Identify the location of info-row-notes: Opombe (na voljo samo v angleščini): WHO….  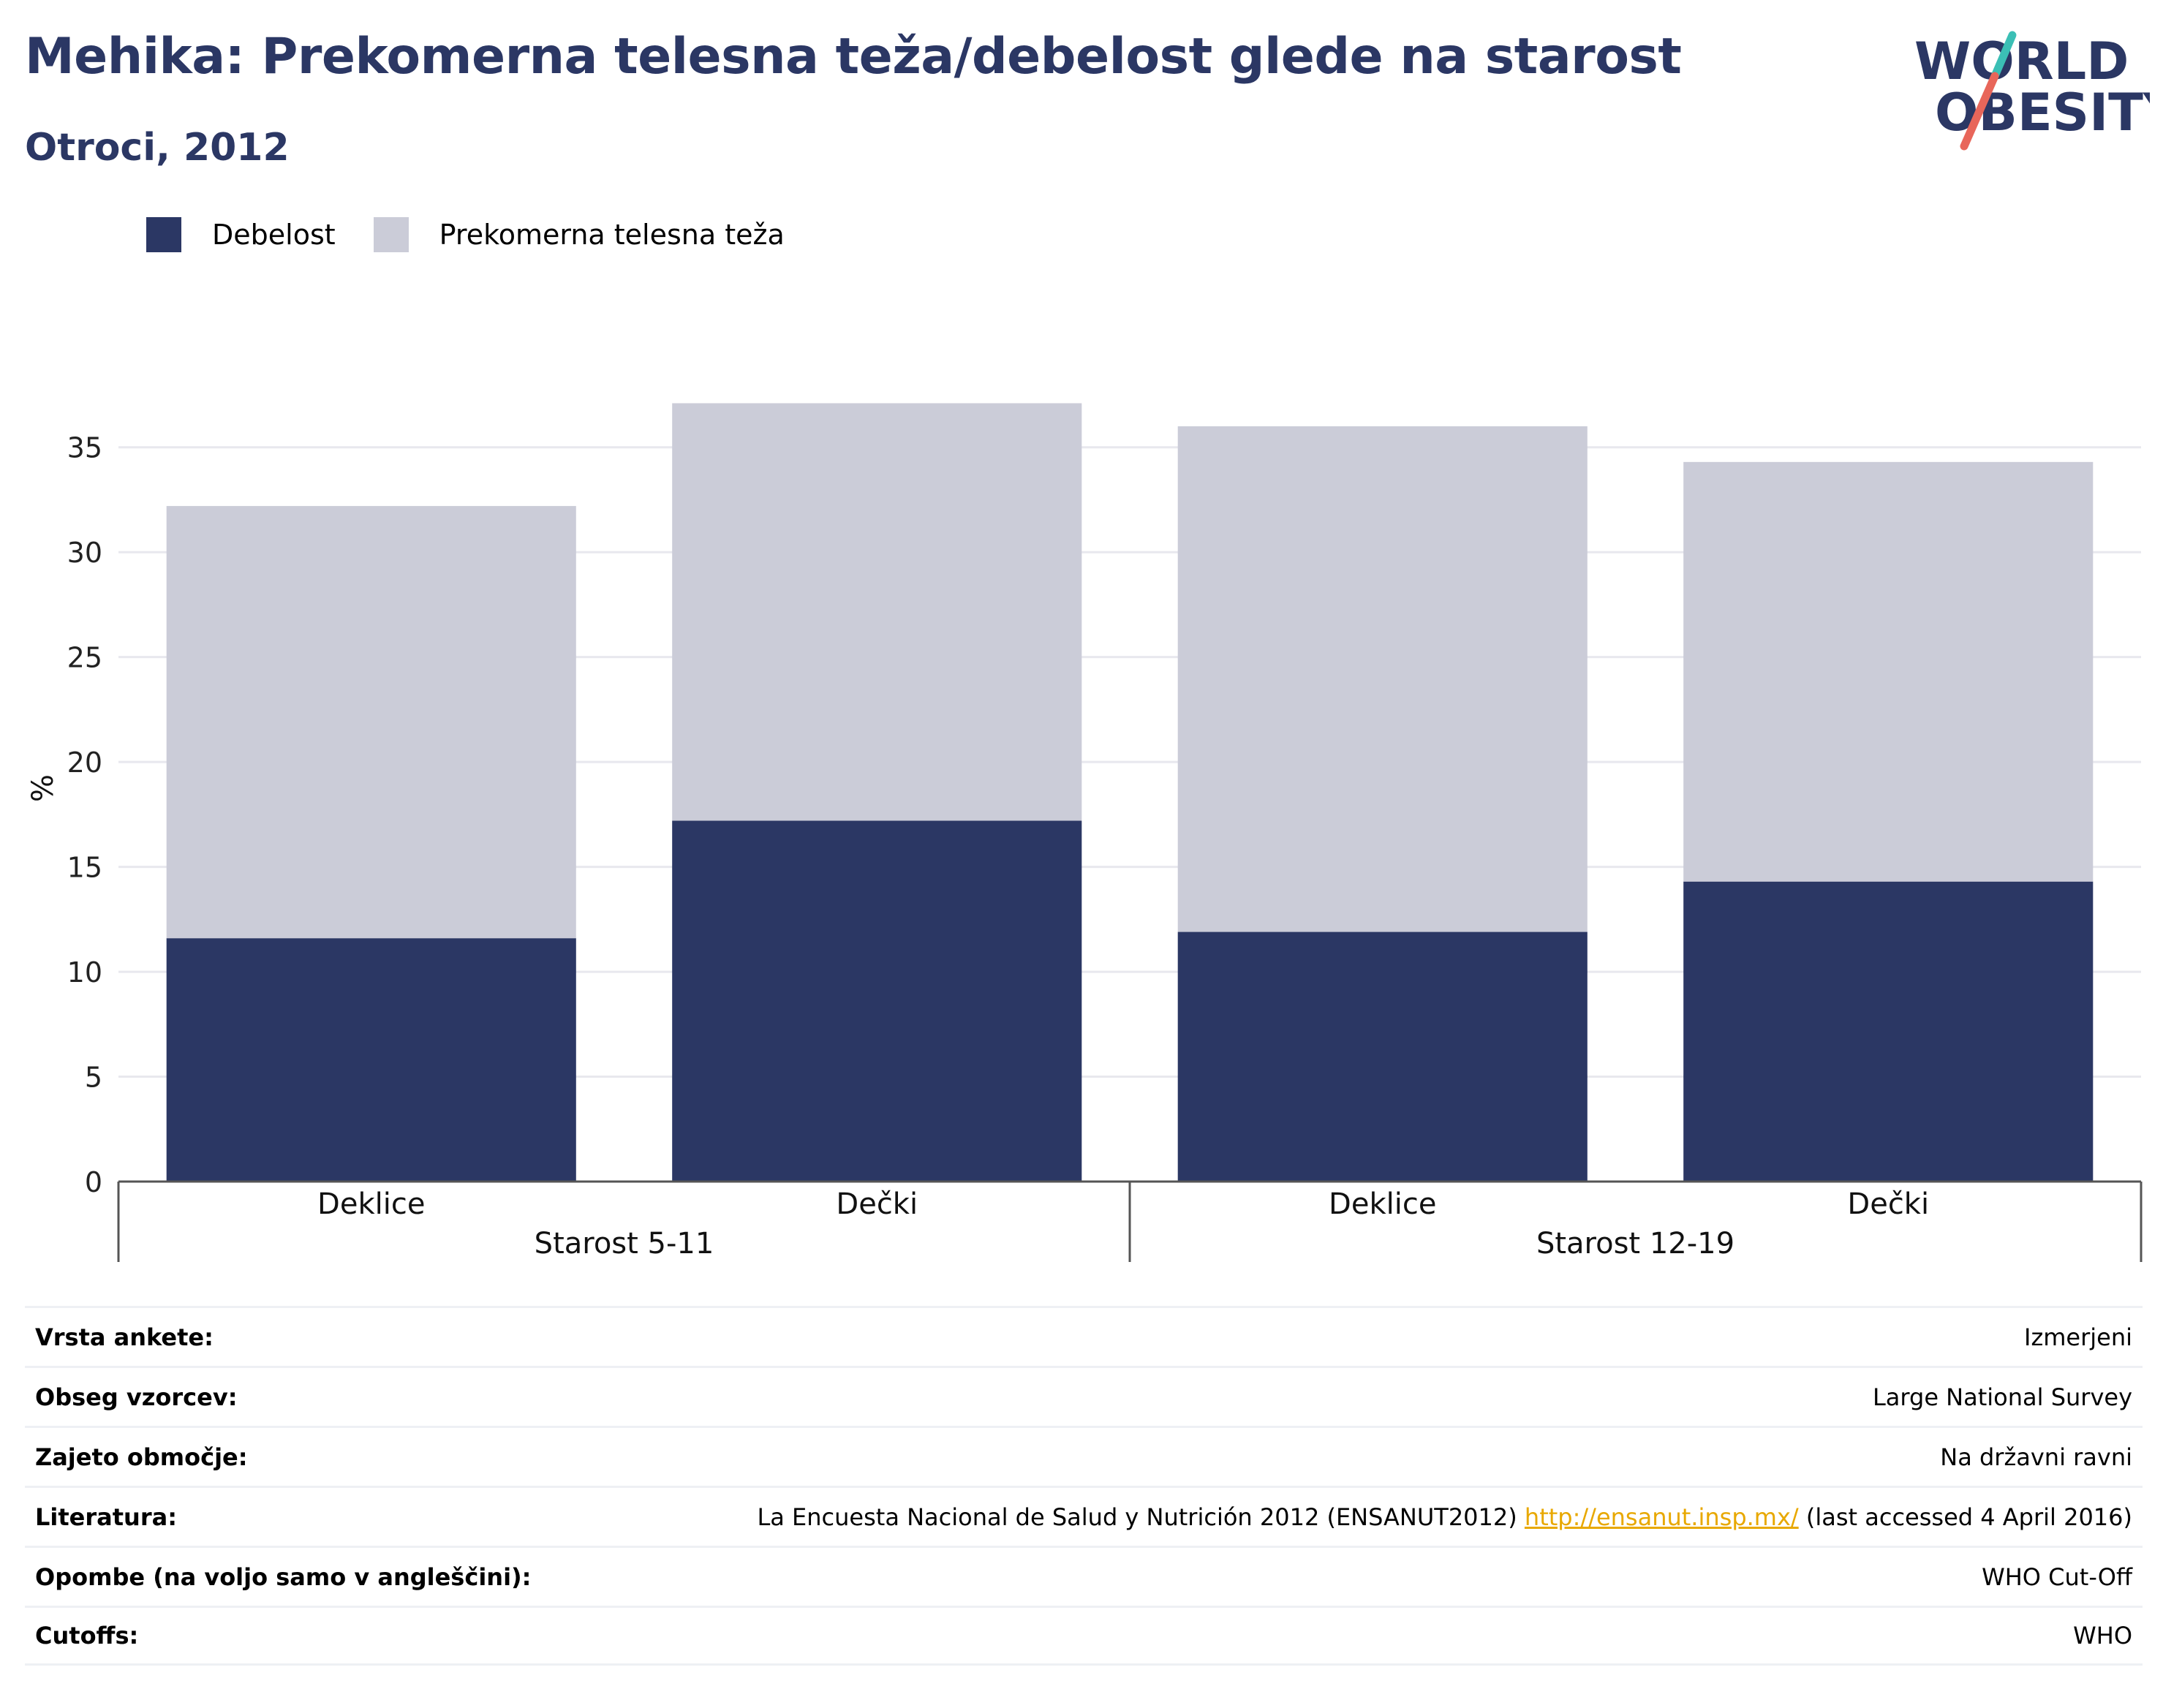
(1084, 1576).